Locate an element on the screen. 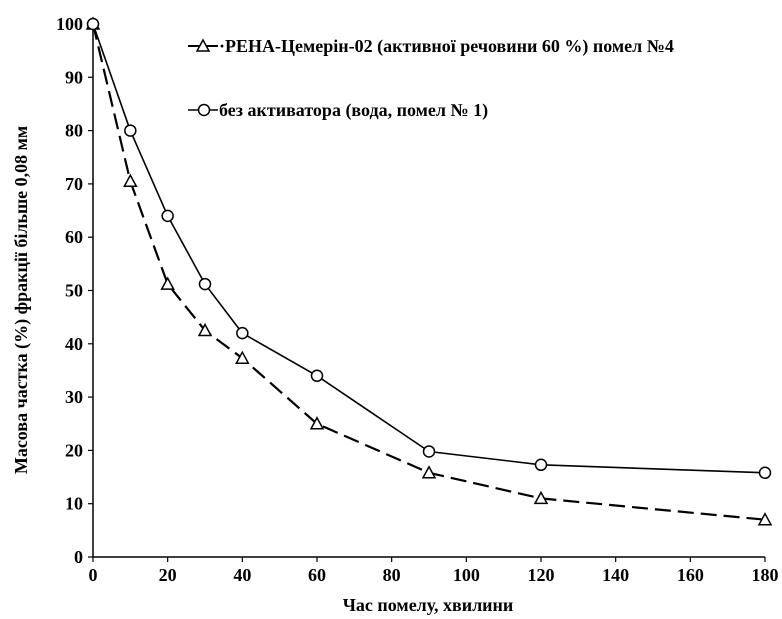 This screenshot has width=782, height=619. x-tick-label: 20 is located at coordinates (168, 575).